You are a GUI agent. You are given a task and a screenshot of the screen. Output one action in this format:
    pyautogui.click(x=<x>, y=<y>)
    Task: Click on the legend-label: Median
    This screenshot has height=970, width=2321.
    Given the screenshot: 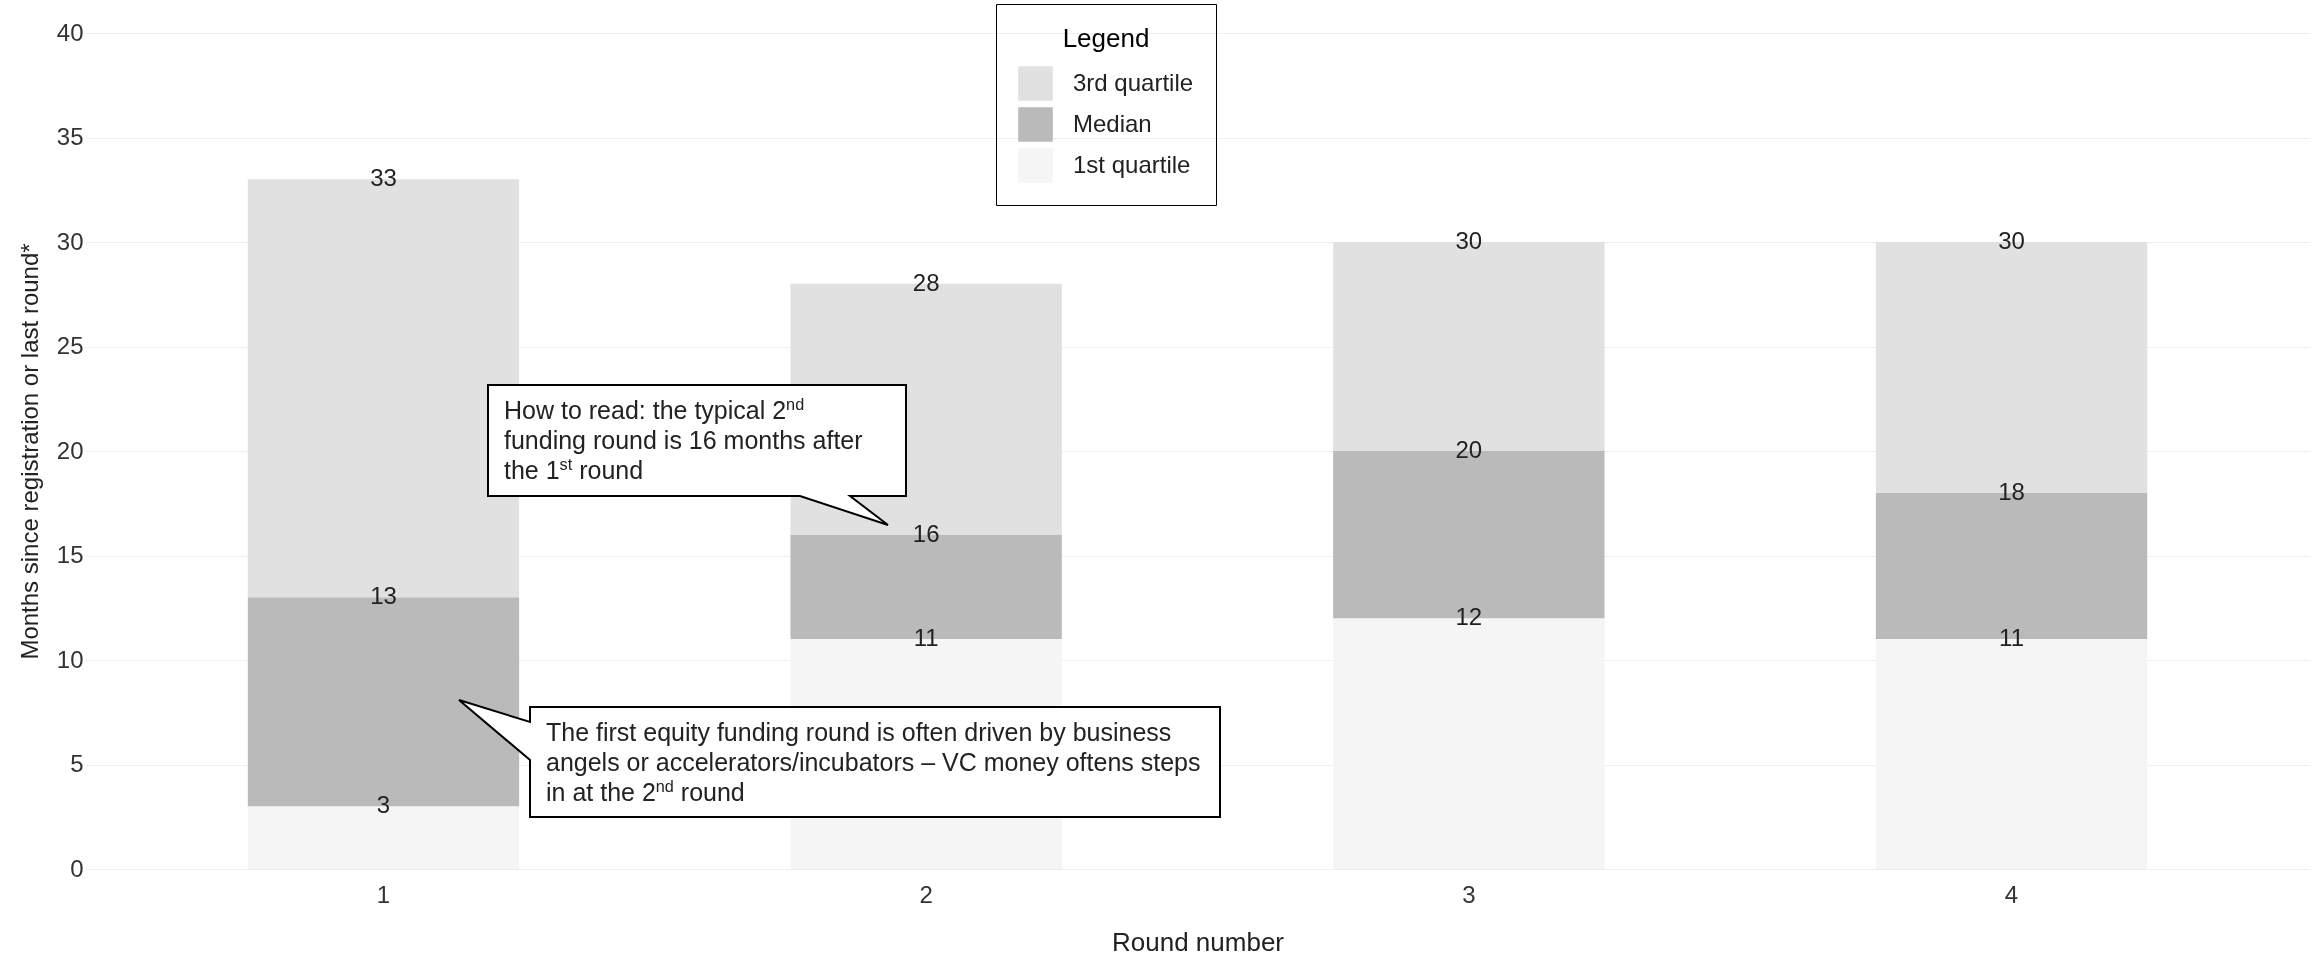 What is the action you would take?
    pyautogui.click(x=1112, y=123)
    